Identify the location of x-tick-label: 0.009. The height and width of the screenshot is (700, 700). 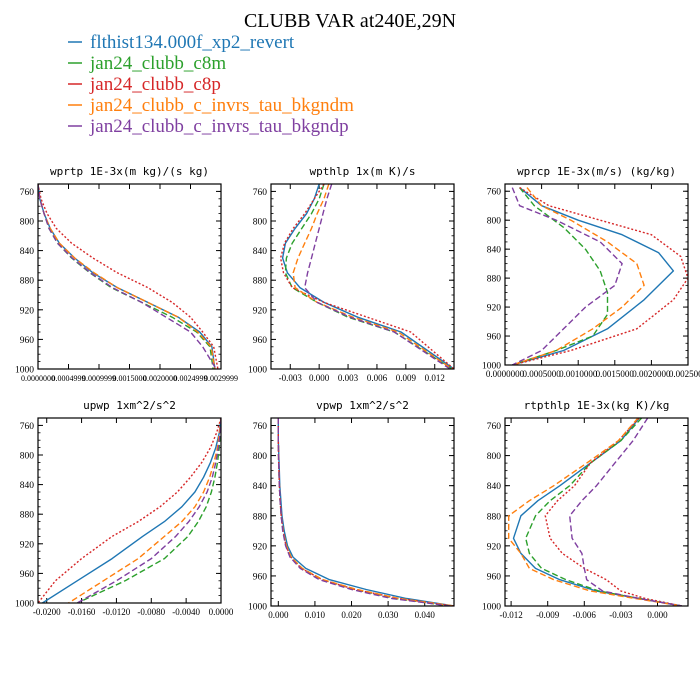
(406, 378).